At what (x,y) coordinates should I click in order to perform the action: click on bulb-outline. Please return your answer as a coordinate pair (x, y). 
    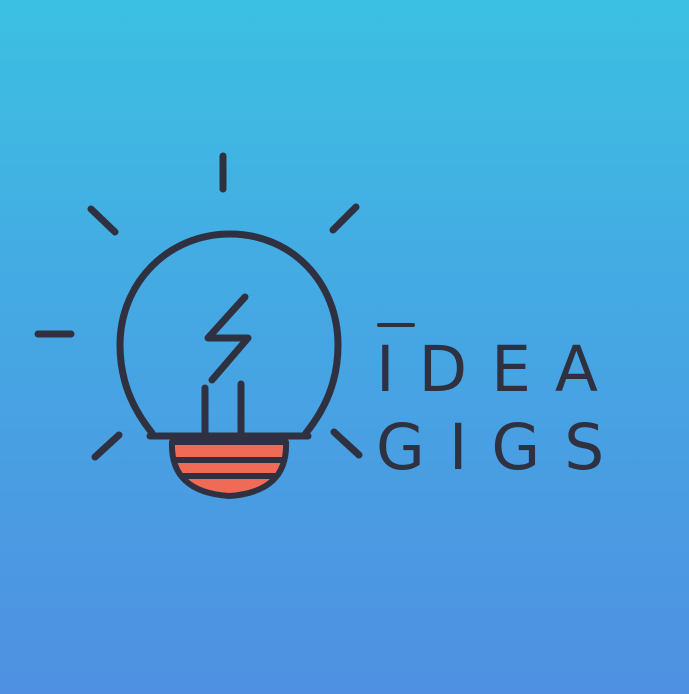
    Looking at the image, I should click on (229, 333).